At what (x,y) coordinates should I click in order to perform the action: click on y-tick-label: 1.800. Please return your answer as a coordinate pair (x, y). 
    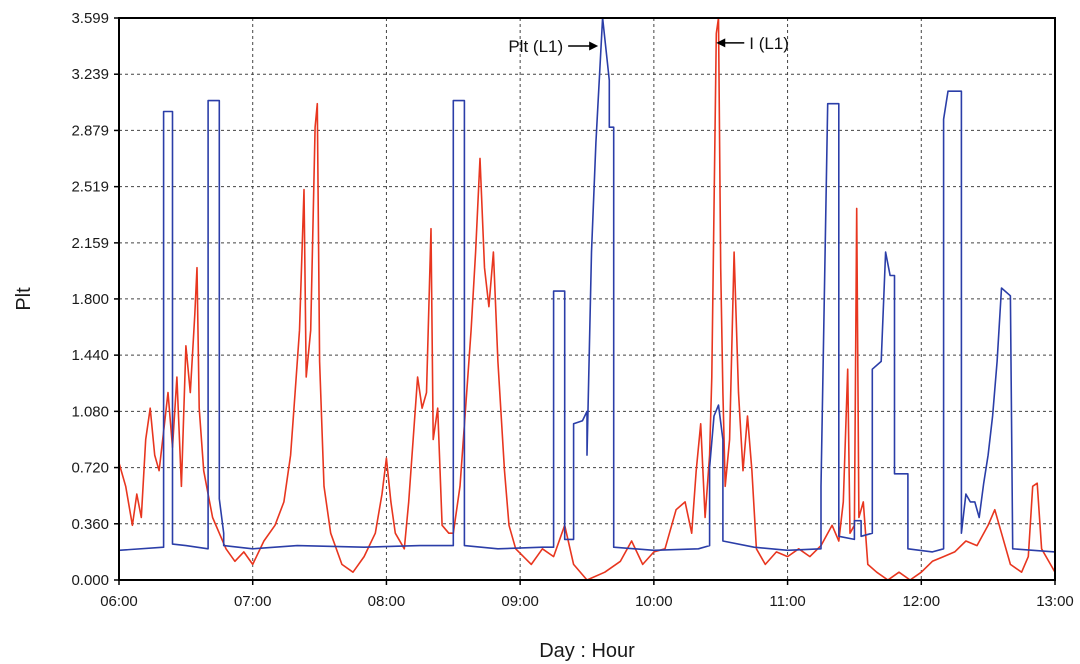
    Looking at the image, I should click on (90, 299).